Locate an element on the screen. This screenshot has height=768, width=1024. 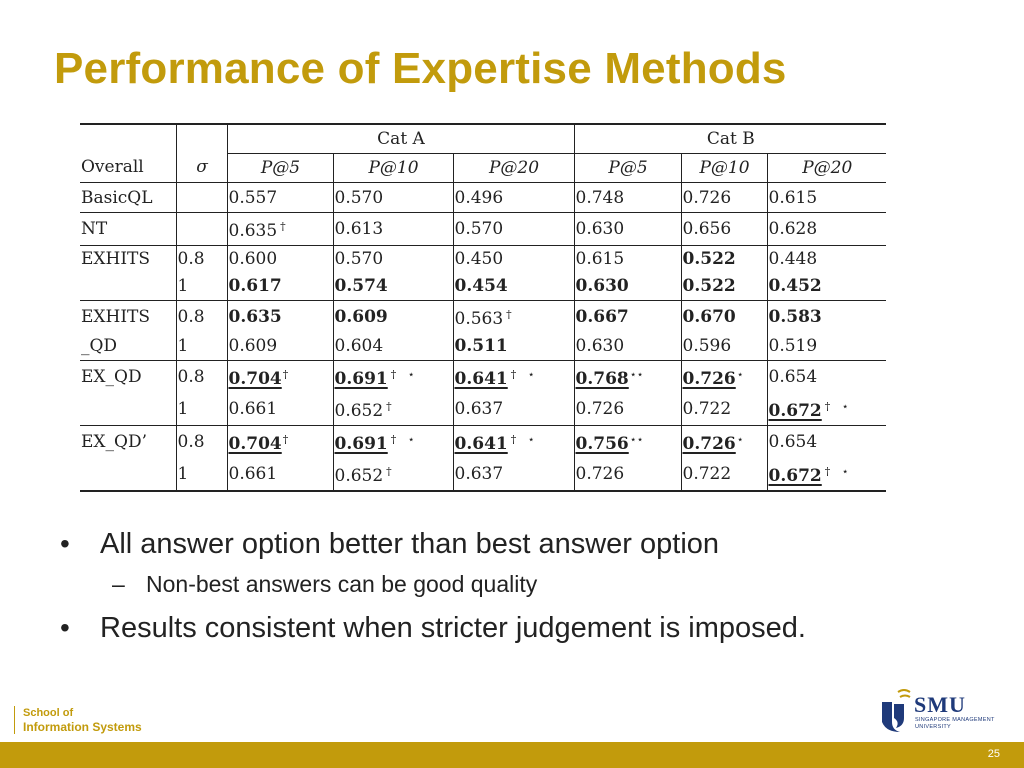
value-cell: 0.726⋆ is located at coordinates (724, 441).